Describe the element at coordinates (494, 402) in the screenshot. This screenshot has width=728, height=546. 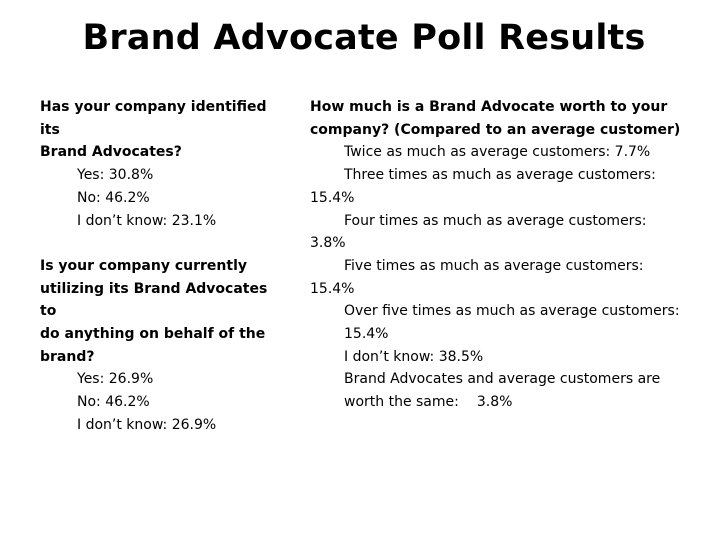
I see `answer-same-value: 3.8%` at that location.